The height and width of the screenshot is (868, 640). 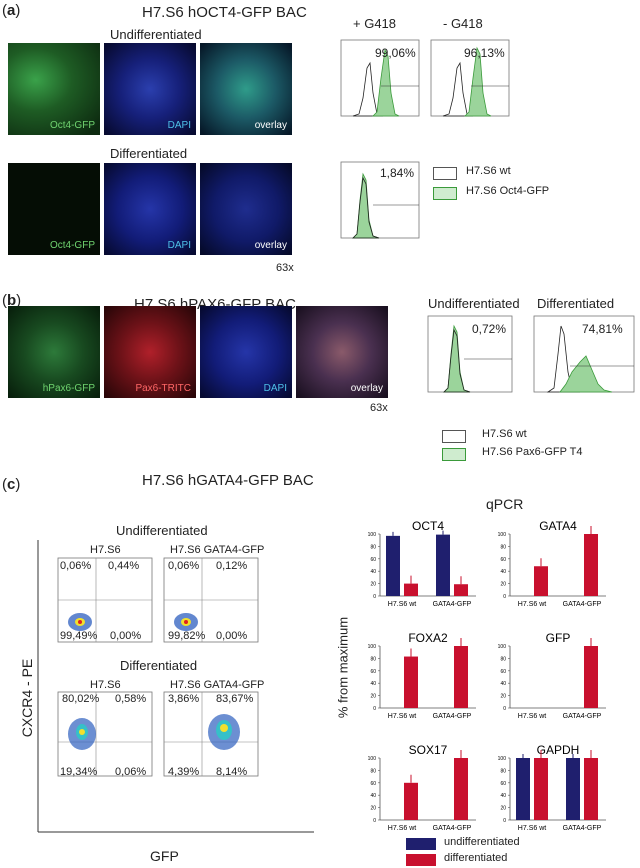 What do you see at coordinates (428, 526) in the screenshot?
I see `qpcr-subplot-title: OCT4` at bounding box center [428, 526].